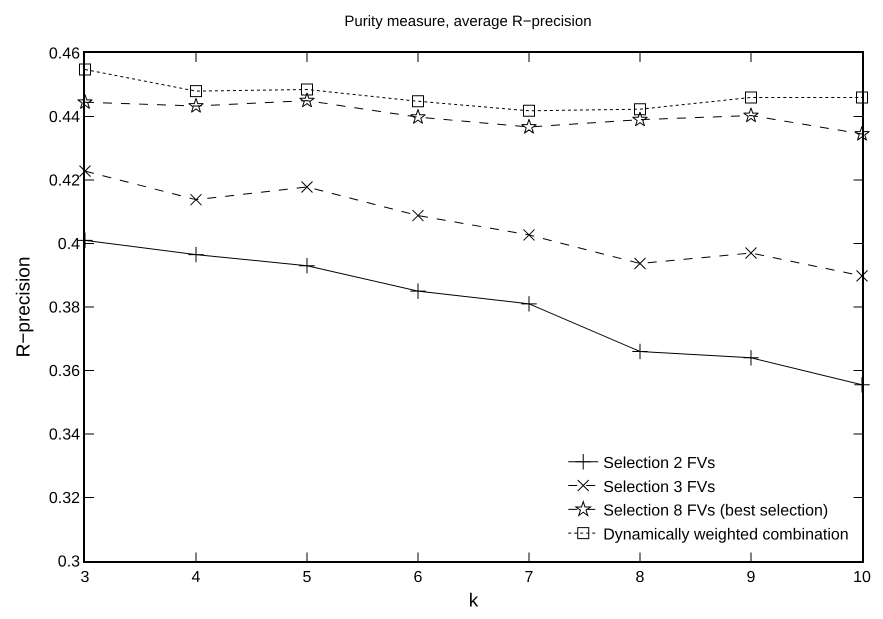  I want to click on x-tick-label: 10, so click(862, 577).